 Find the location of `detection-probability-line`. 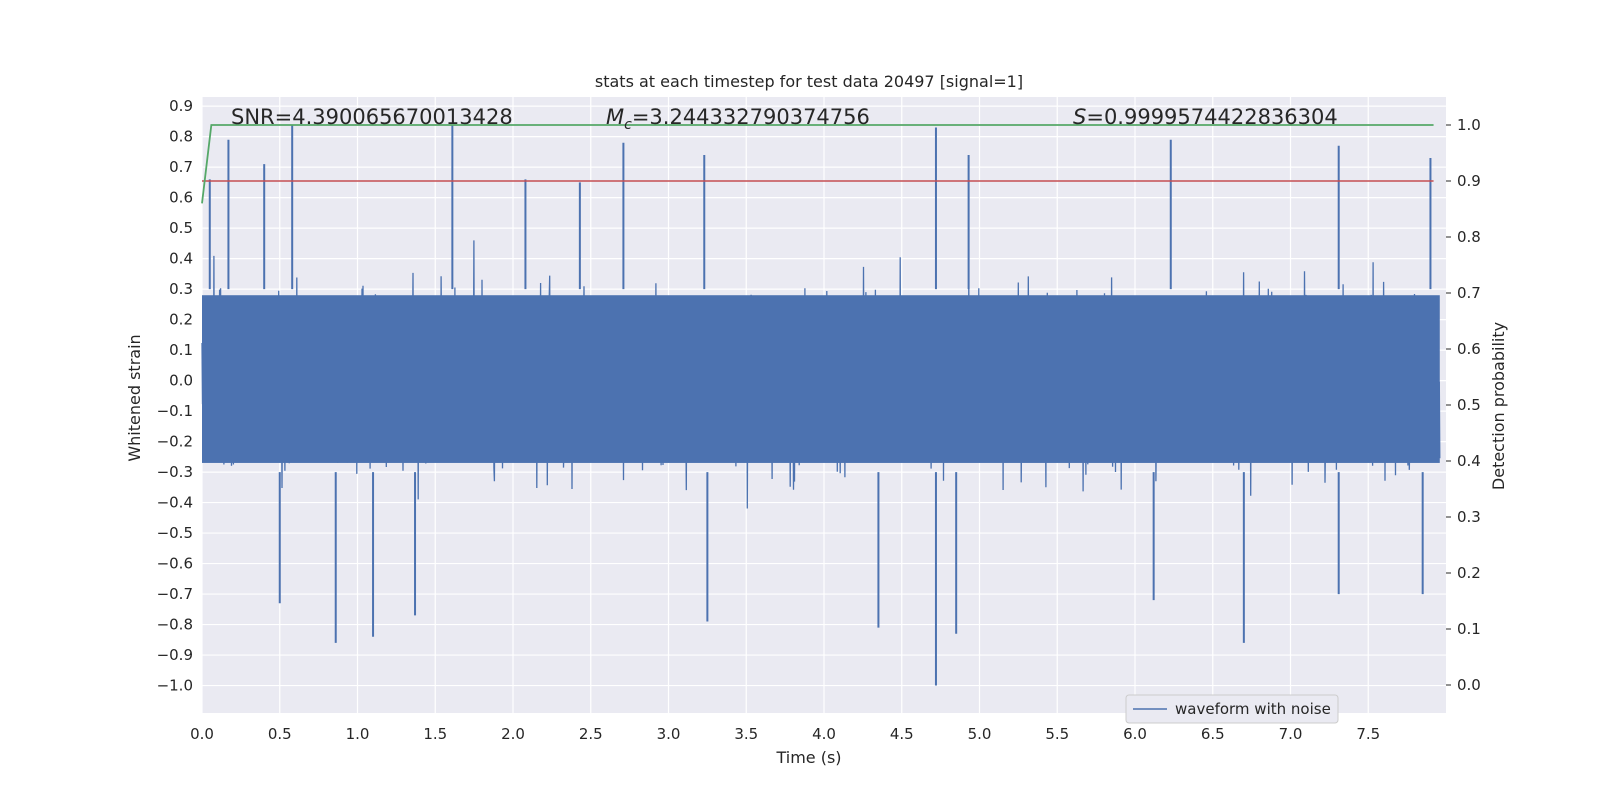

detection-probability-line is located at coordinates (817, 164).